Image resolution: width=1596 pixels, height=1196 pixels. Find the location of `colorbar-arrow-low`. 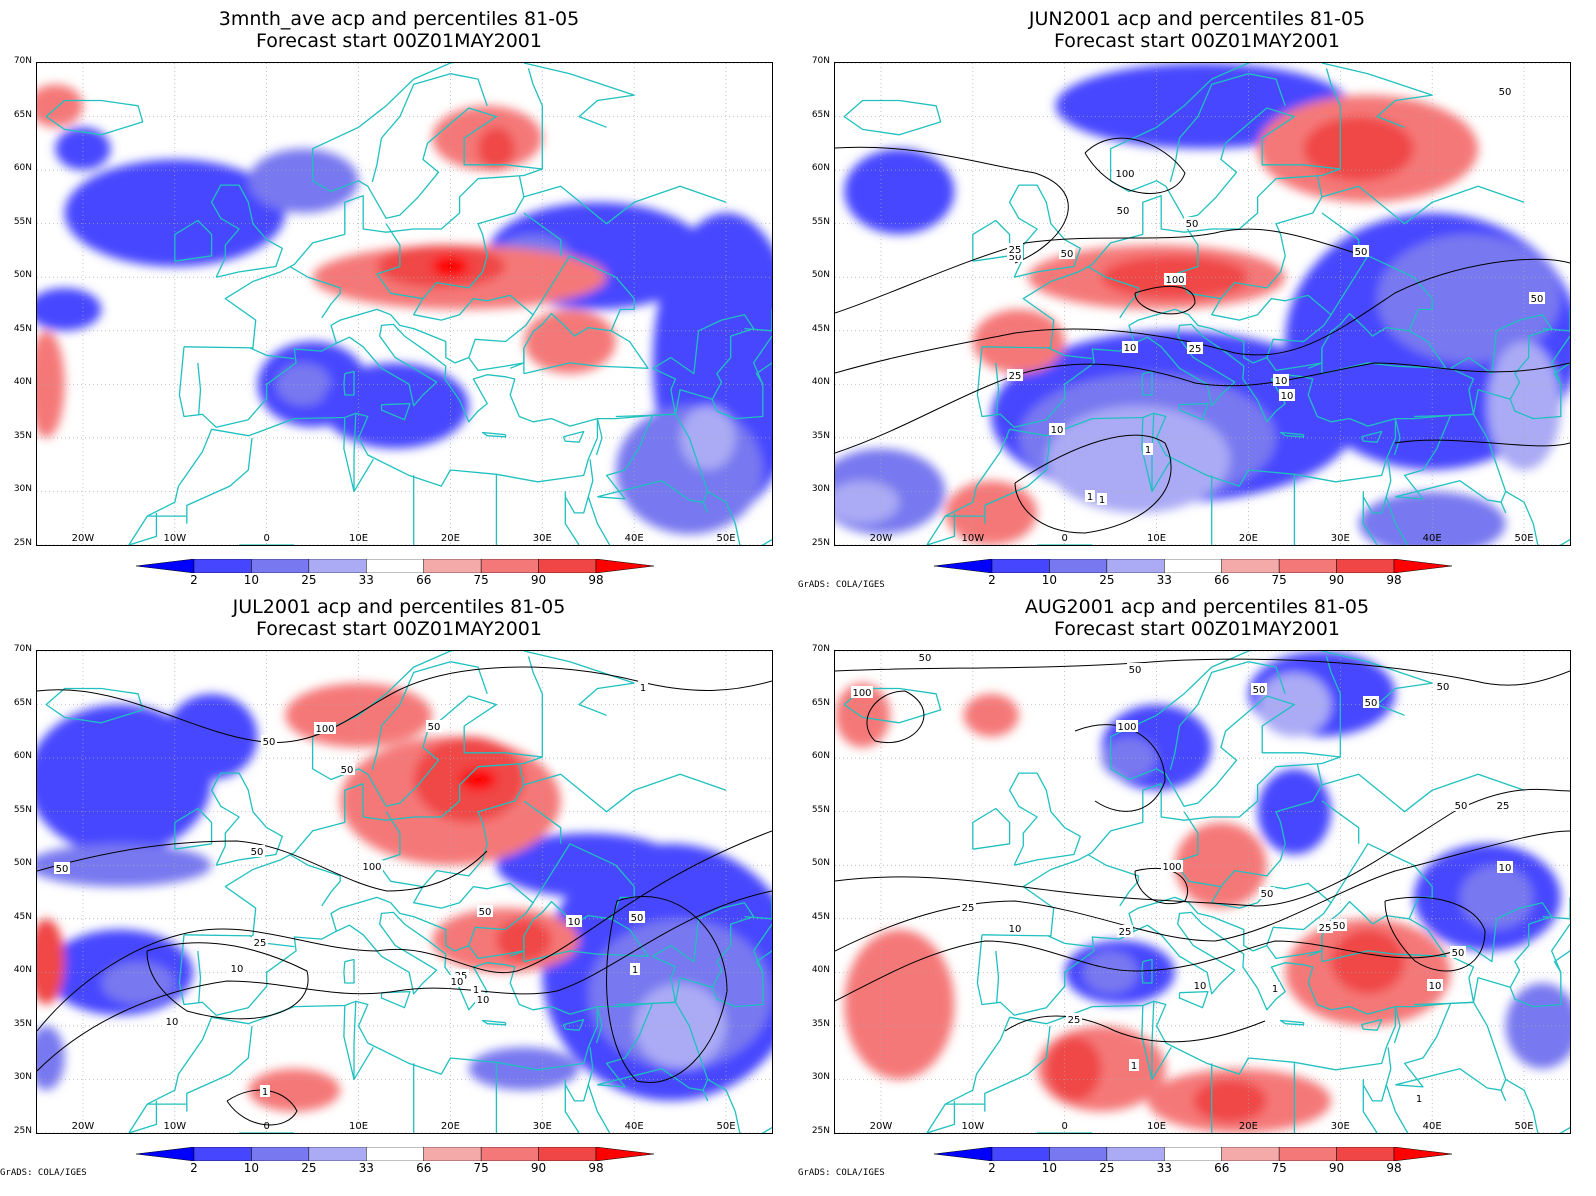

colorbar-arrow-low is located at coordinates (963, 566).